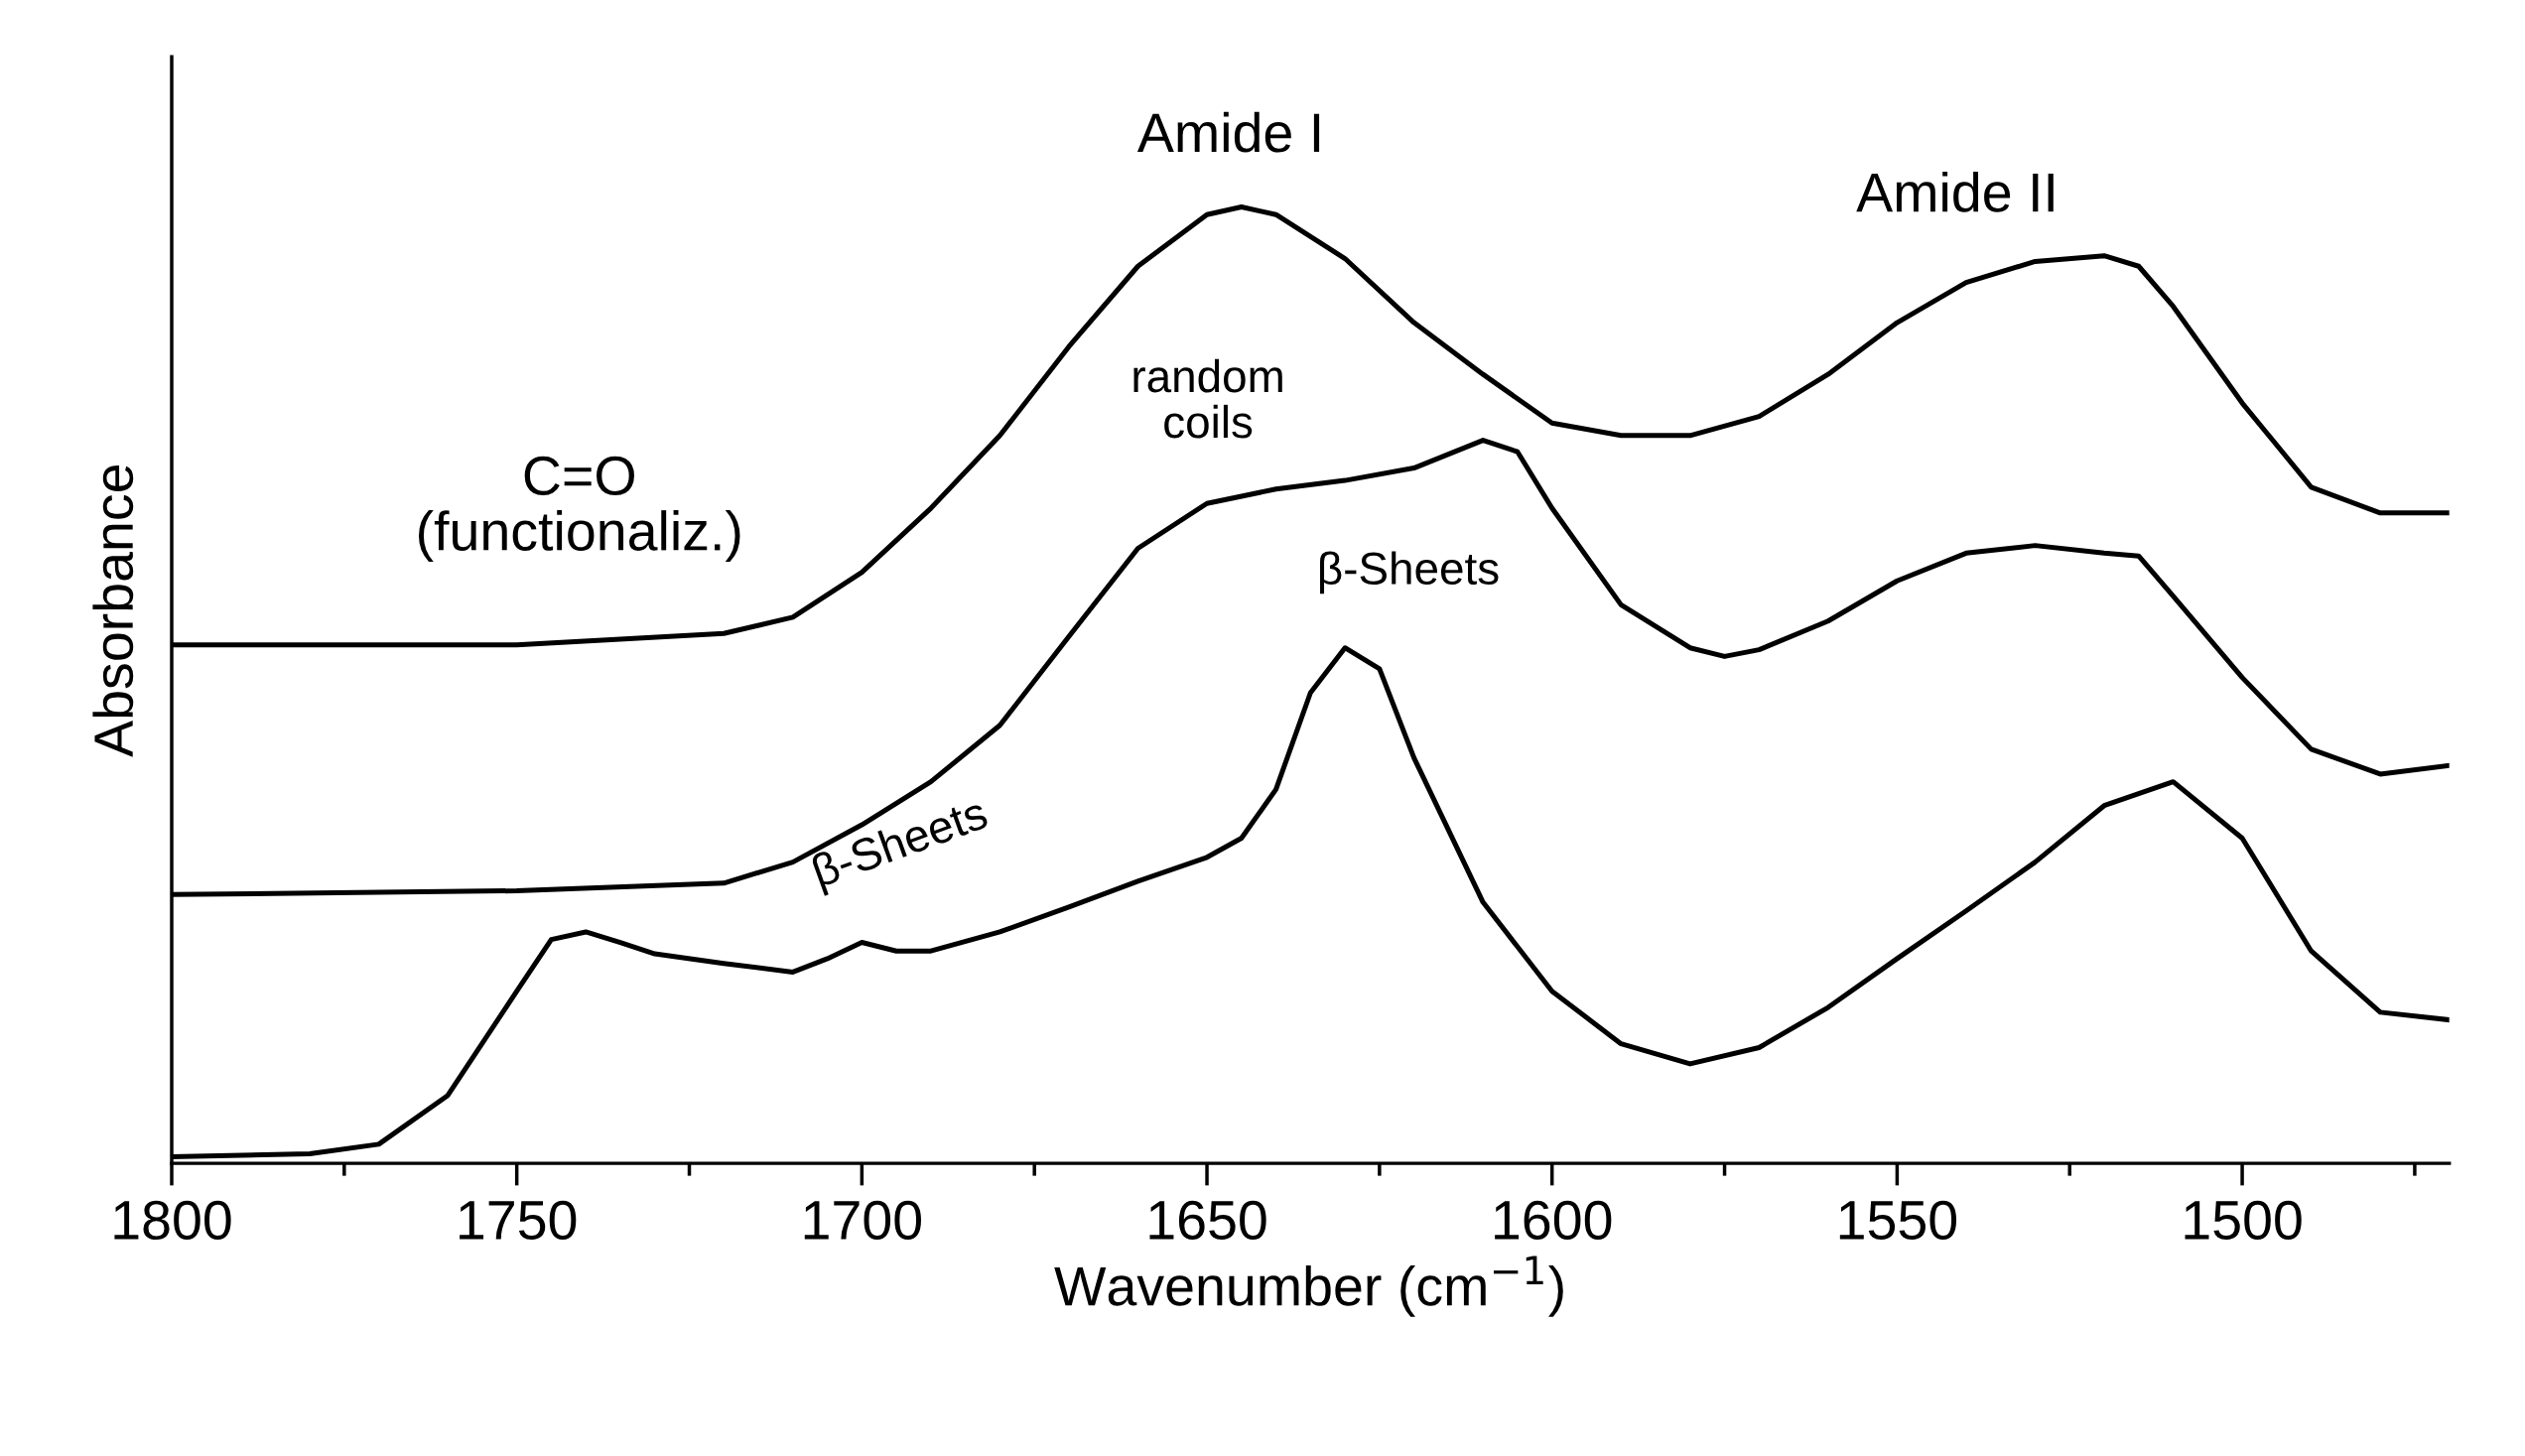  I want to click on x-tick-label: 1750, so click(518, 1220).